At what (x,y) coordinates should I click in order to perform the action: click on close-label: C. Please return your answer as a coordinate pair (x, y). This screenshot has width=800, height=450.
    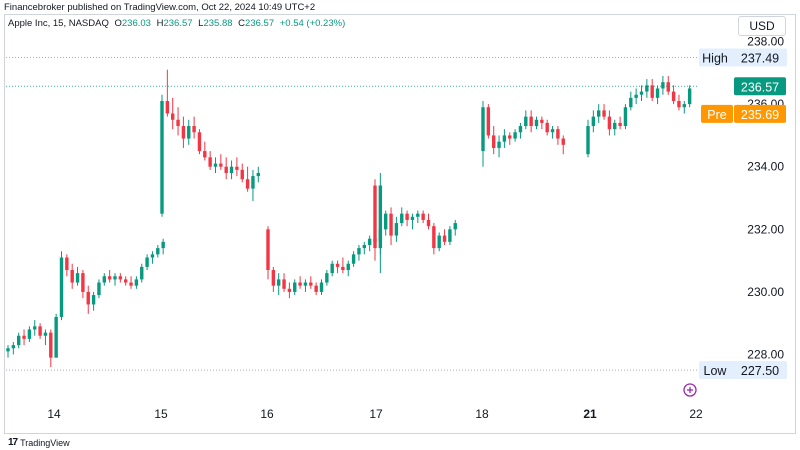
    Looking at the image, I should click on (242, 23).